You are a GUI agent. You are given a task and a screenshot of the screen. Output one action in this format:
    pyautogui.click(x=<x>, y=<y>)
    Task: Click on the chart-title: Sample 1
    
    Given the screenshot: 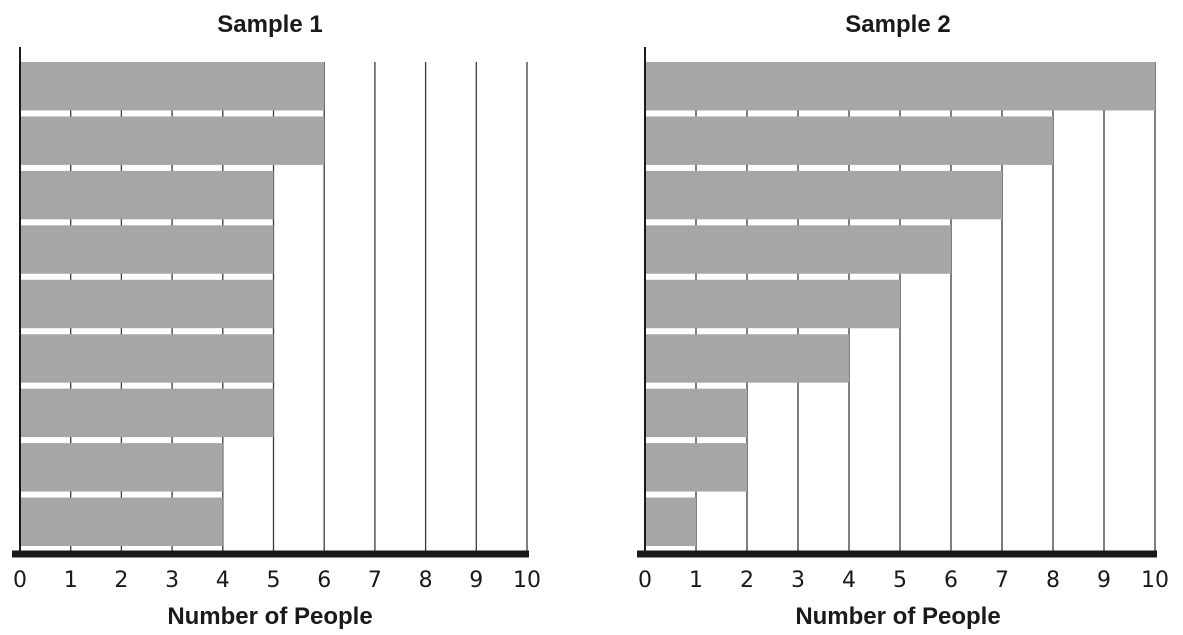 What is the action you would take?
    pyautogui.click(x=269, y=24)
    